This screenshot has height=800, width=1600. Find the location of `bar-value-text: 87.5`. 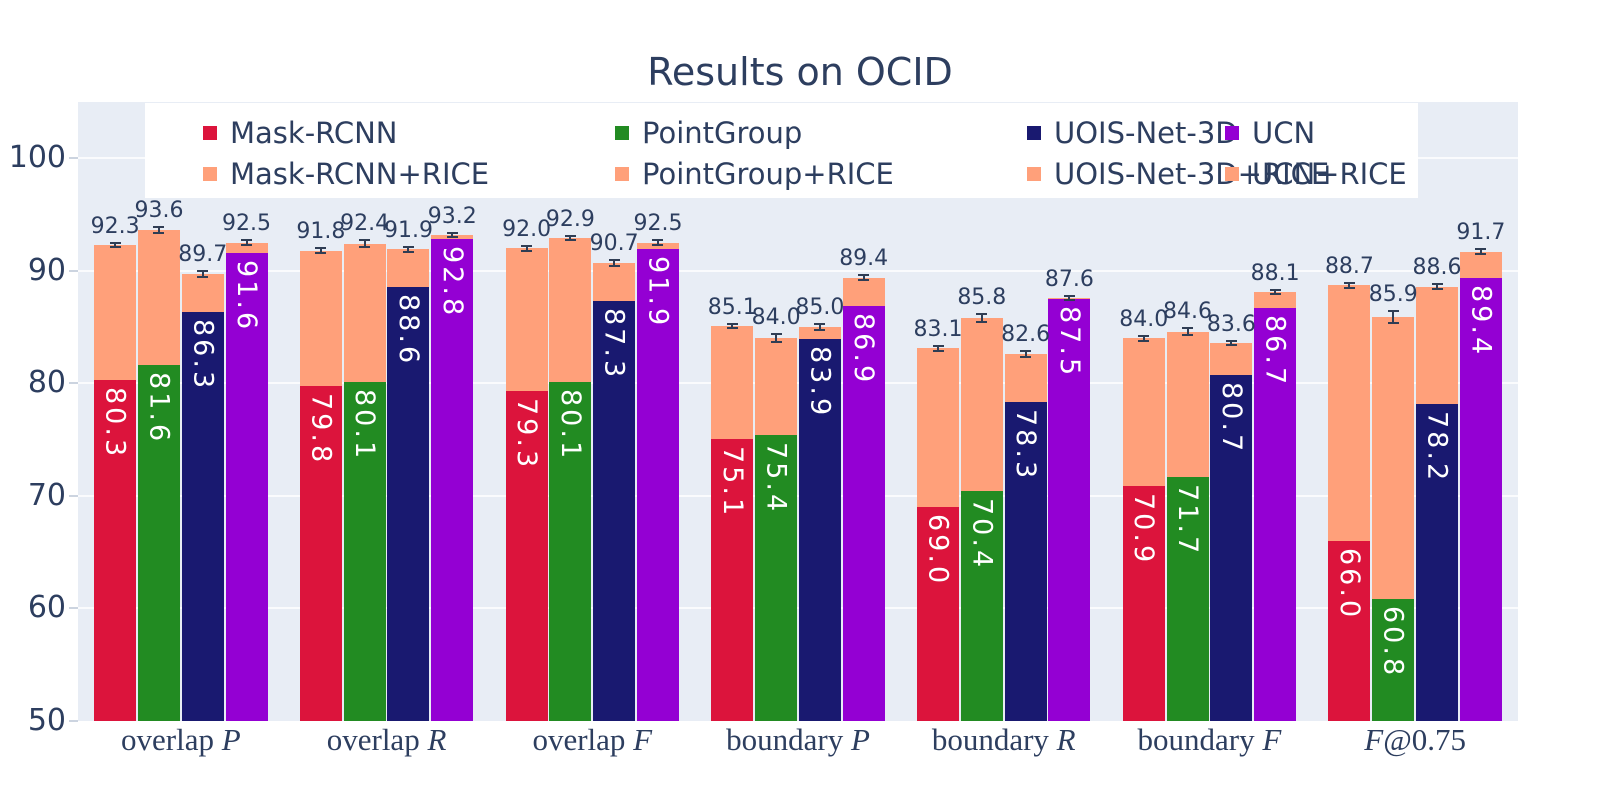

bar-value-text: 87.5 is located at coordinates (1069, 342).